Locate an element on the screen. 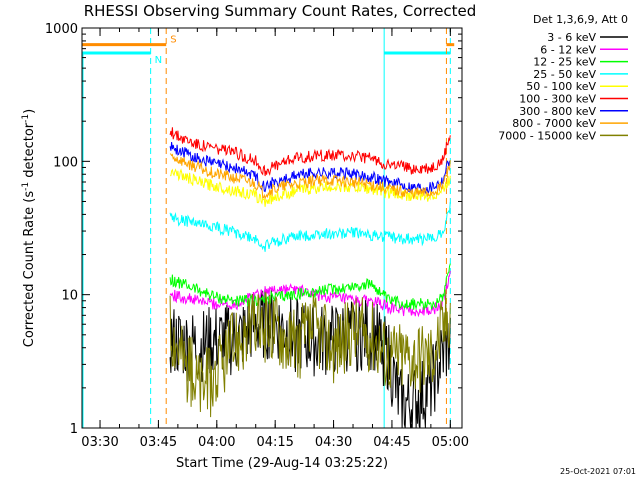  legend-label: 12 - 25 keV is located at coordinates (564, 62).